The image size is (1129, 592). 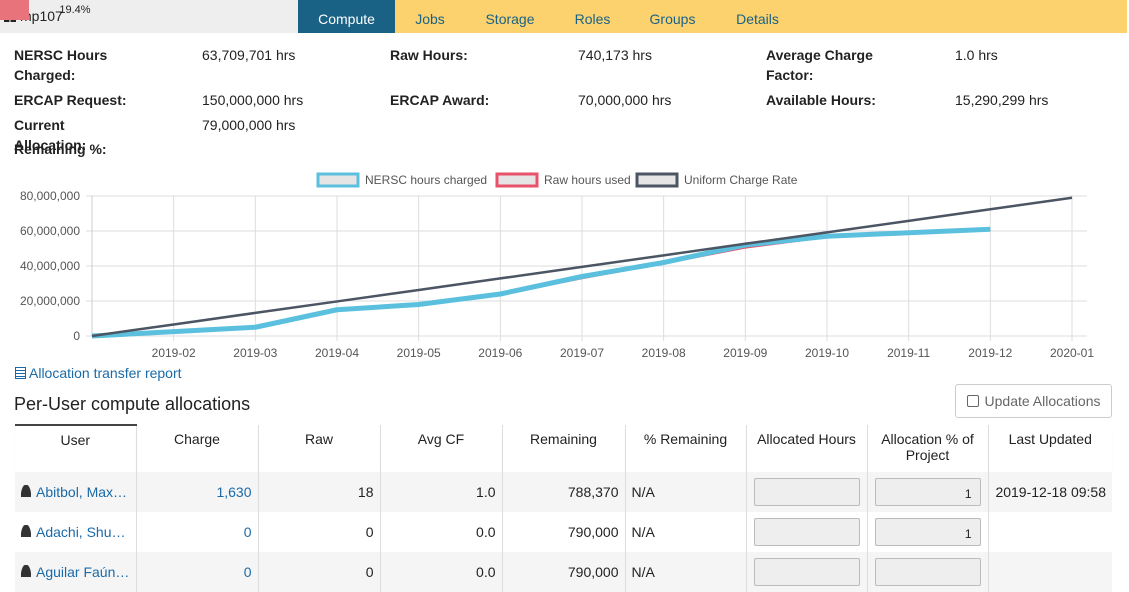 I want to click on tab: Details, so click(x=757, y=19).